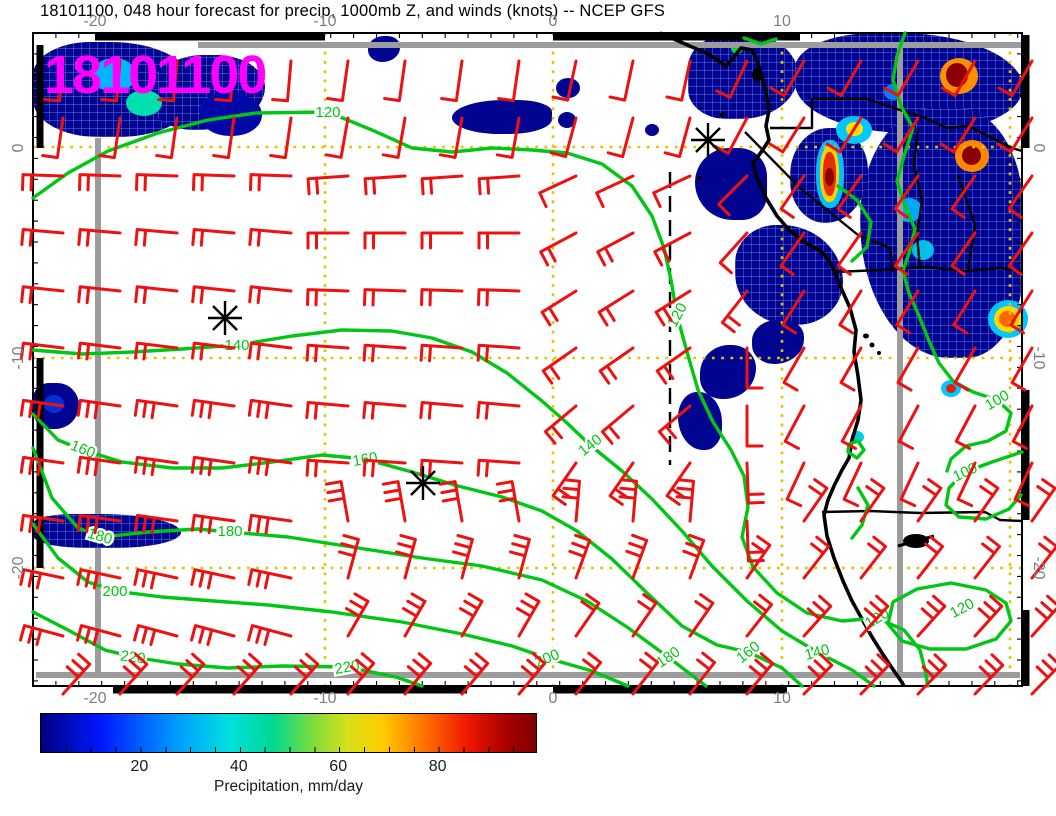 The width and height of the screenshot is (1056, 816). Describe the element at coordinates (238, 766) in the screenshot. I see `colorbar-tick-number: 40` at that location.